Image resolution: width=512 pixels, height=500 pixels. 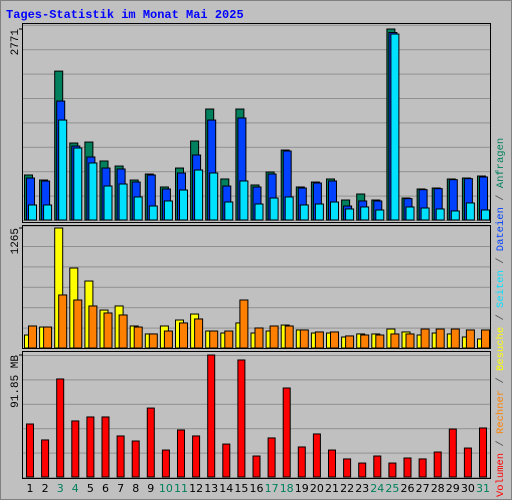 What do you see at coordinates (16, 381) in the screenshot?
I see `y-tick-label: 91.85 MB` at bounding box center [16, 381].